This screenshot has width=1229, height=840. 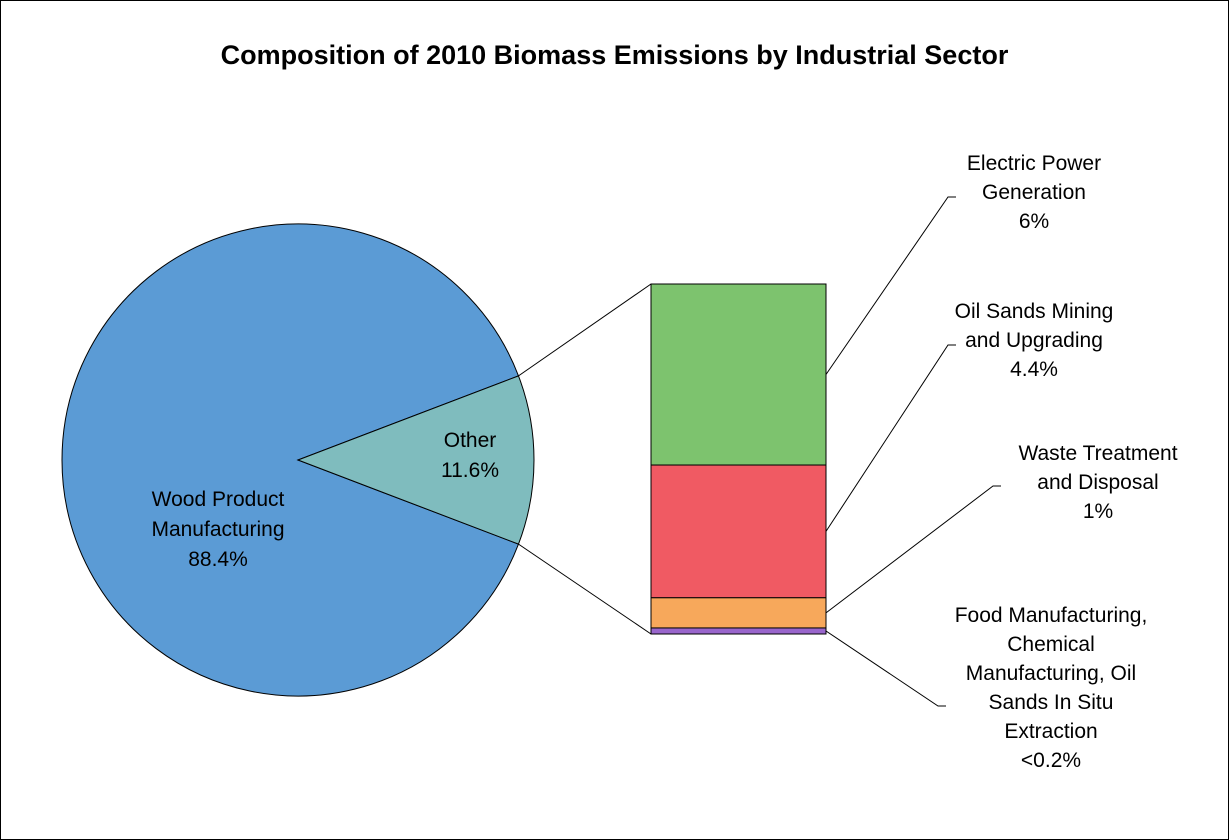 I want to click on bar-label-1: Oil Sands Mining and Upgrading 4.4%, so click(x=1034, y=340).